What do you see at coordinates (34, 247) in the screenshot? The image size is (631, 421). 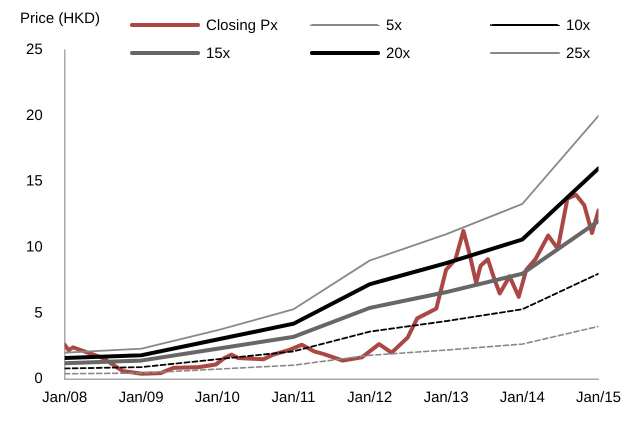 I see `y-tick-label: 10` at bounding box center [34, 247].